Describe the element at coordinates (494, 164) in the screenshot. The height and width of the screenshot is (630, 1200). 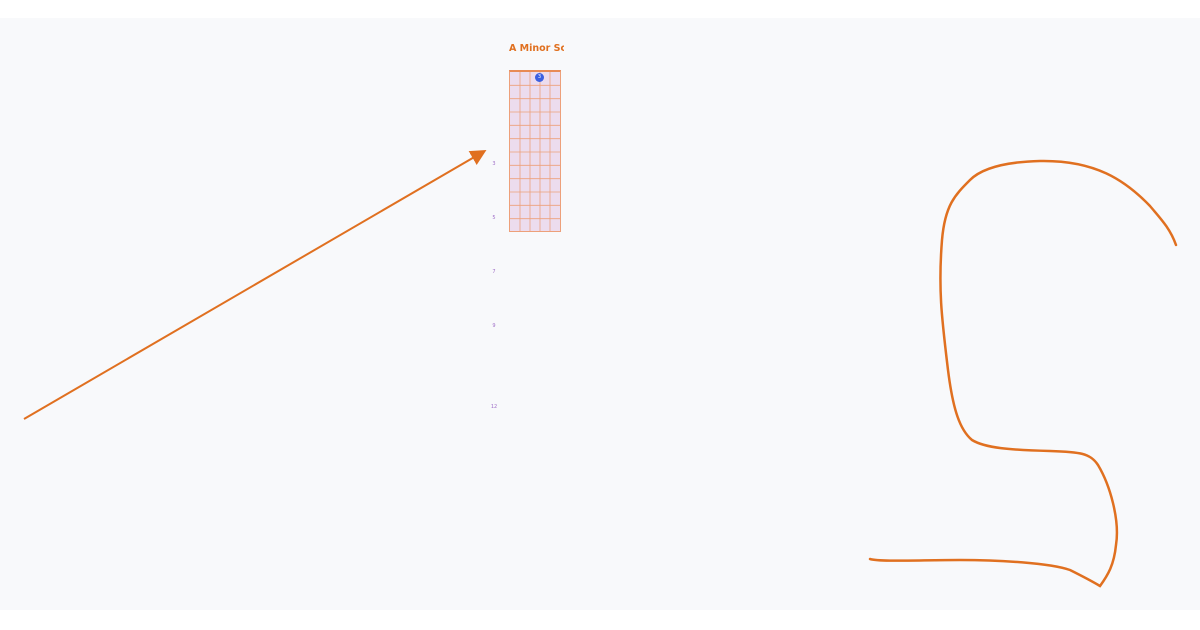
I see `fret-marker-3: 3` at that location.